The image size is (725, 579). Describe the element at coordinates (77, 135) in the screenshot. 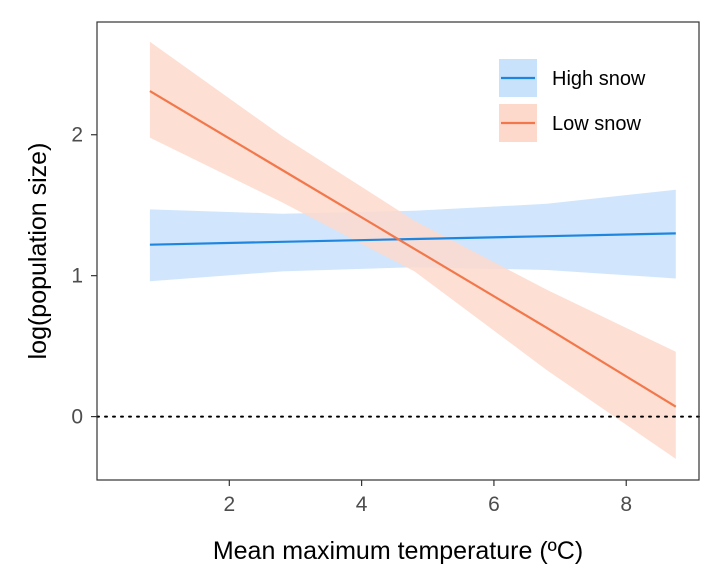

I see `y-tick-label: 2` at that location.